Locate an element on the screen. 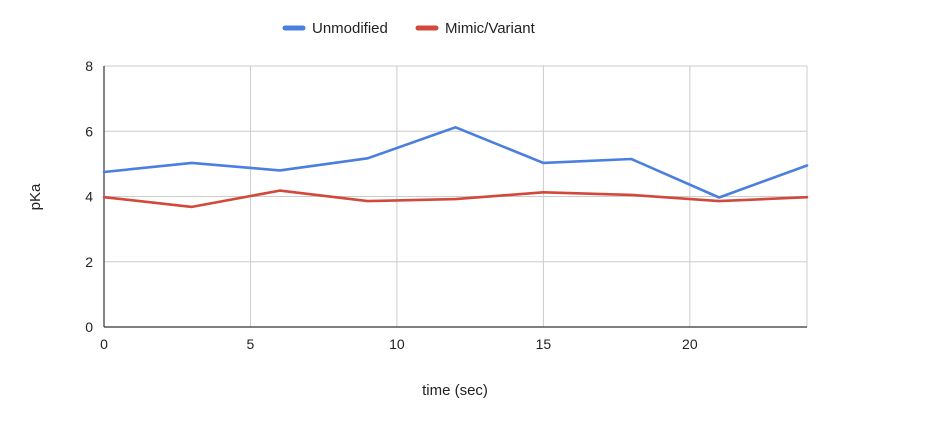 This screenshot has width=932, height=427. x-tick-label-5: 5 is located at coordinates (251, 344).